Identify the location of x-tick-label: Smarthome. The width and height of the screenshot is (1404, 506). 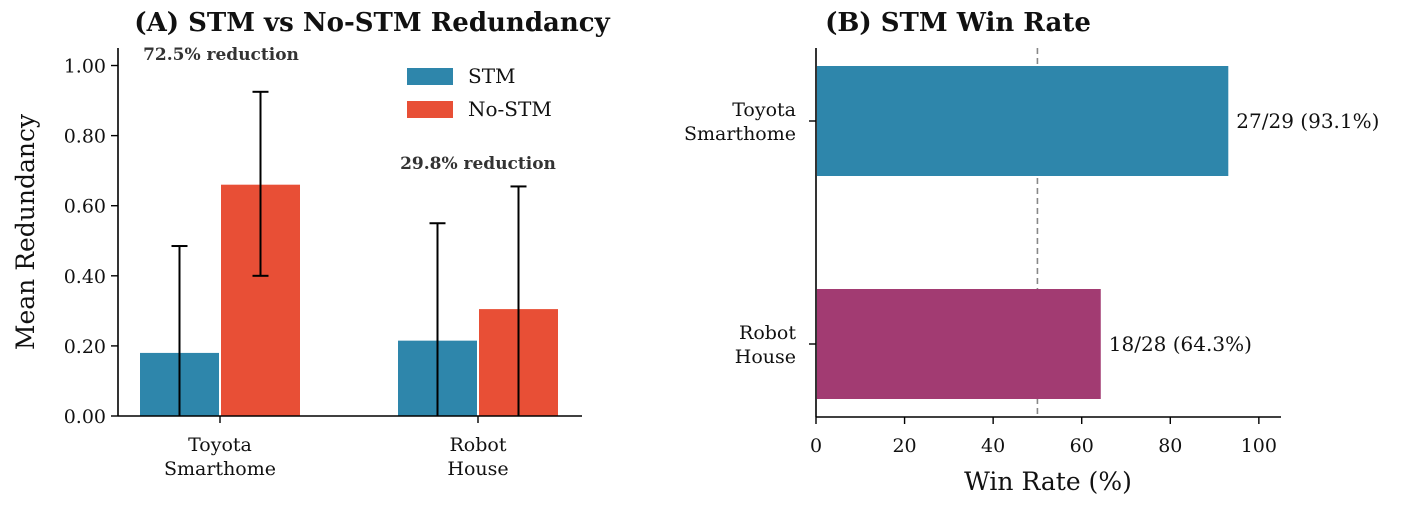
(220, 469).